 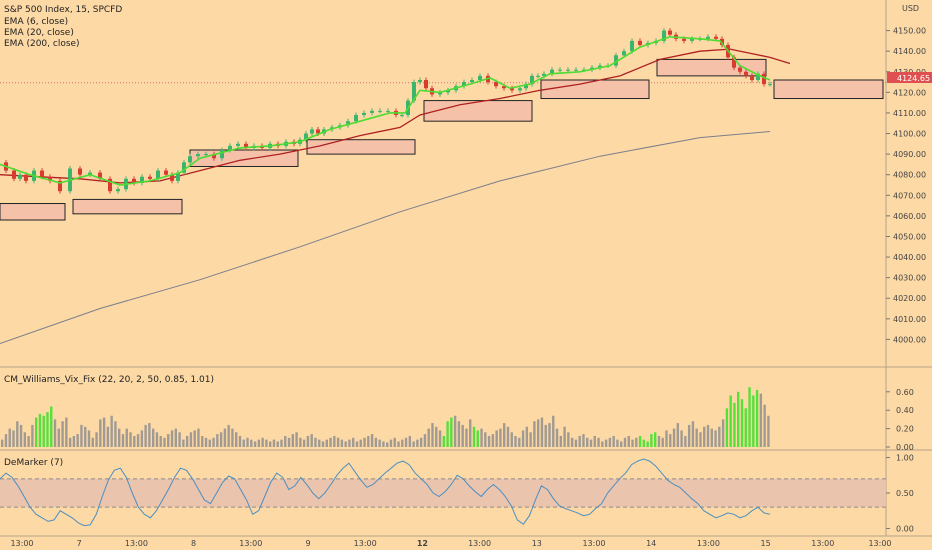 What do you see at coordinates (42, 44) in the screenshot?
I see `legend-ema200: EMA (200, close)` at bounding box center [42, 44].